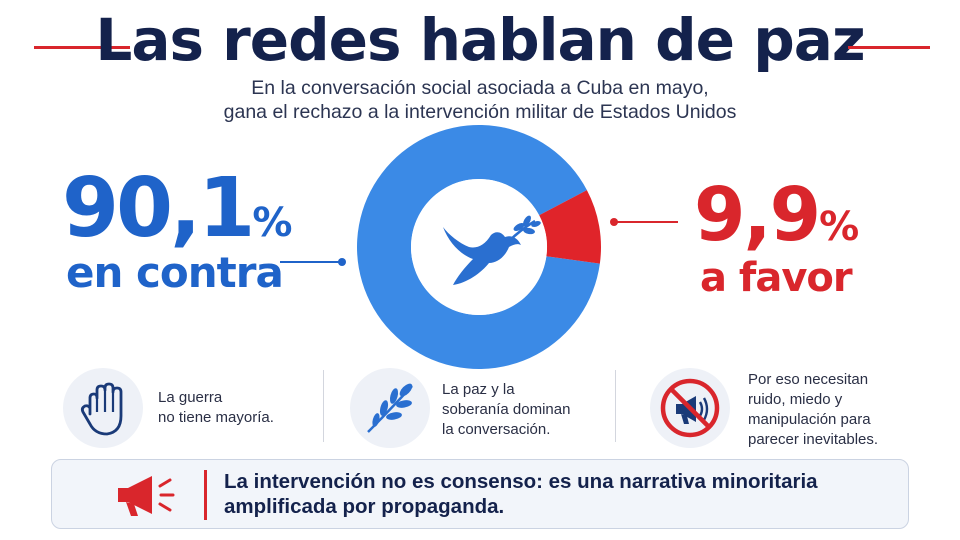  What do you see at coordinates (205, 495) in the screenshot?
I see `banner-separator` at bounding box center [205, 495].